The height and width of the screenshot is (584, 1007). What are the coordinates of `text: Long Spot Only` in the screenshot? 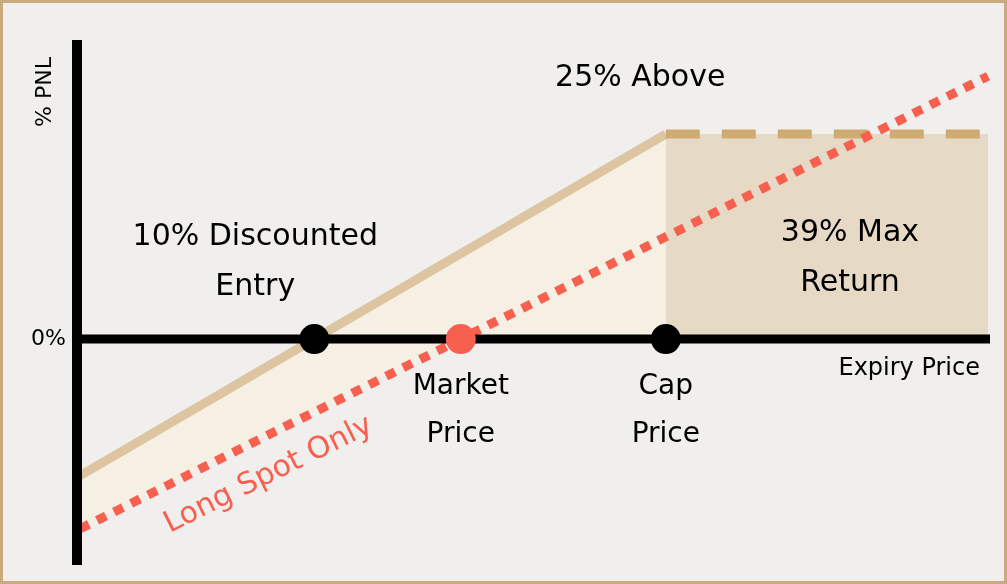 It's located at (267, 472).